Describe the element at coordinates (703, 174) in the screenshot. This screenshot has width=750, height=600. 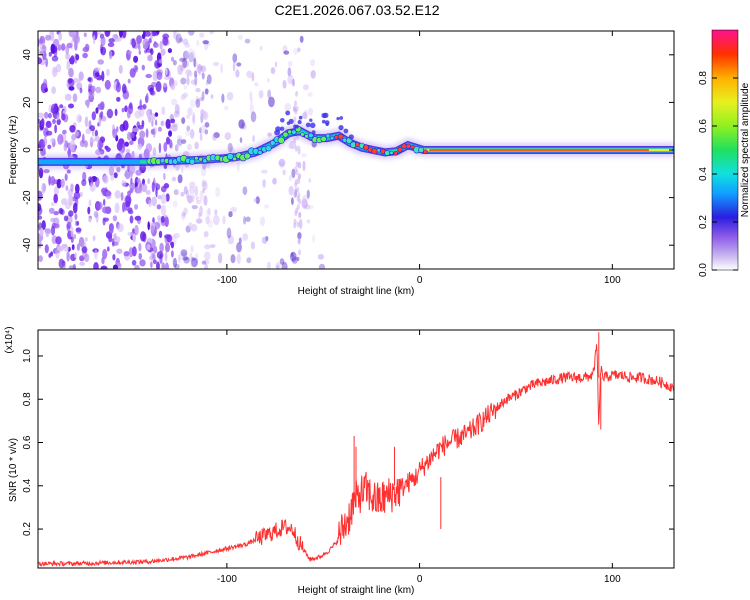
I see `colorbar-tick-label: 0.4` at that location.